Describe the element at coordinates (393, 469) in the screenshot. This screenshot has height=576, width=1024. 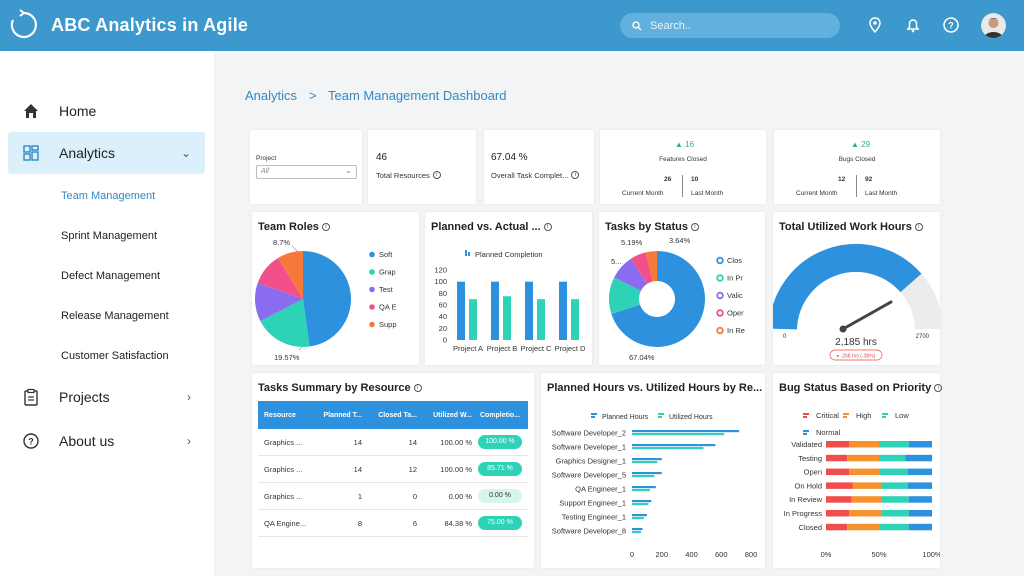
I see `table-row: Graphics ... 14 12 100.00 % 85.71 %` at that location.